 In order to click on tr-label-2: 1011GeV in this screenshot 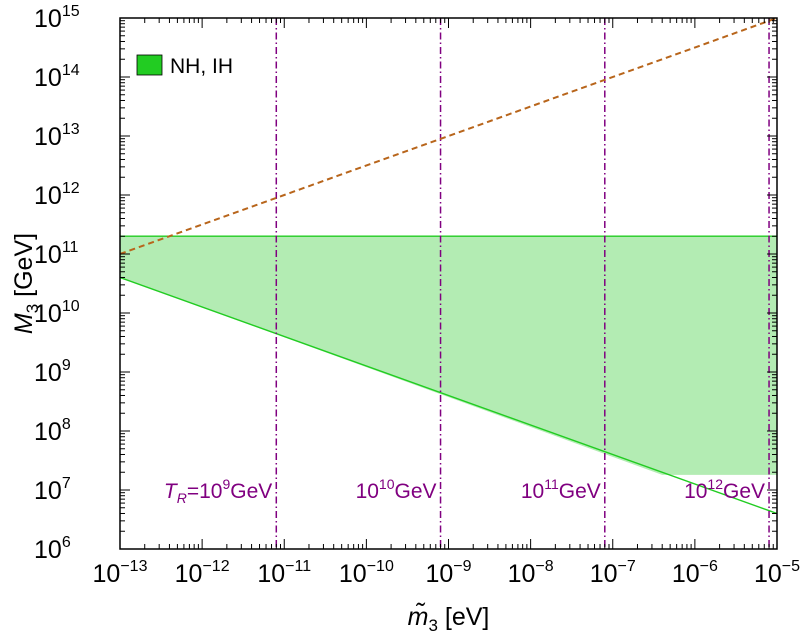, I will do `click(561, 489)`.